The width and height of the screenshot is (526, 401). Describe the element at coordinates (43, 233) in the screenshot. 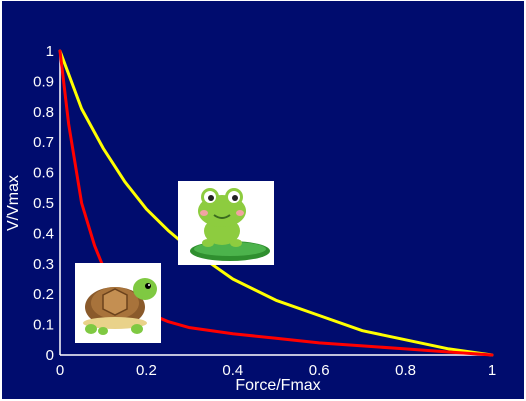

I see `y-tick-label: 0.4` at that location.